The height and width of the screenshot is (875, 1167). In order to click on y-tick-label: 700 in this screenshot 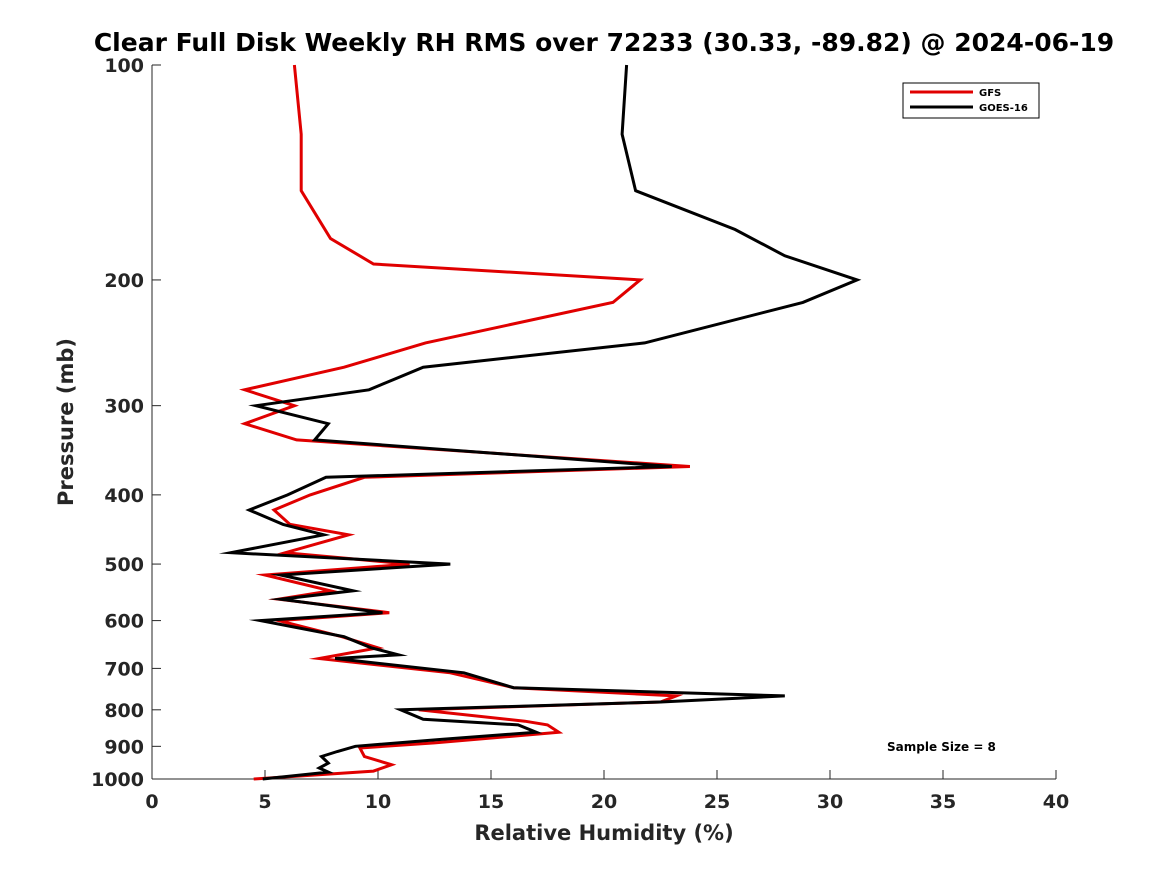, I will do `click(124, 669)`.